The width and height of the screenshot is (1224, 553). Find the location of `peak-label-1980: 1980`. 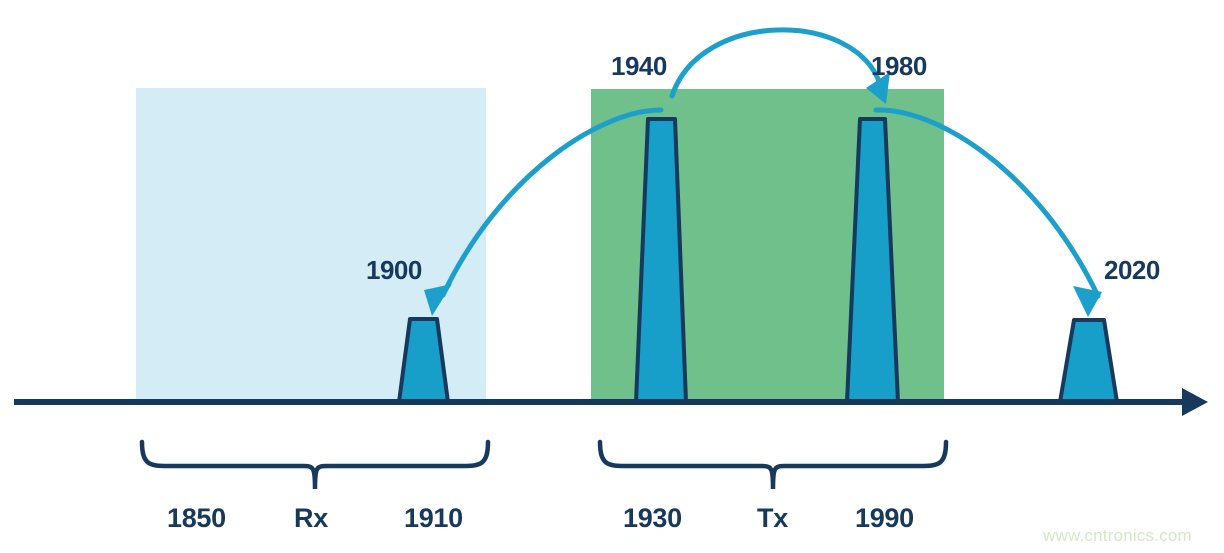

peak-label-1980: 1980 is located at coordinates (899, 66).